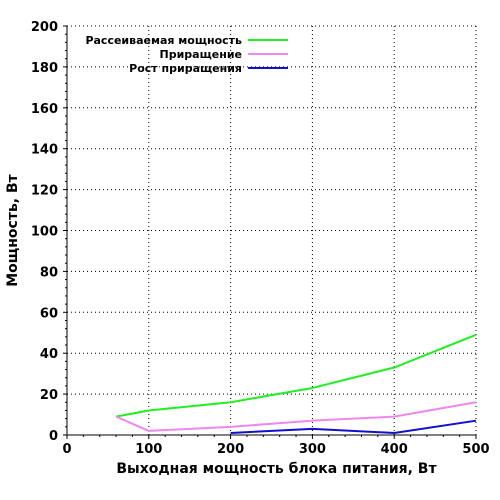 The image size is (500, 500). I want to click on legend-label-0: Рассеиваемая мощность, so click(163, 40).